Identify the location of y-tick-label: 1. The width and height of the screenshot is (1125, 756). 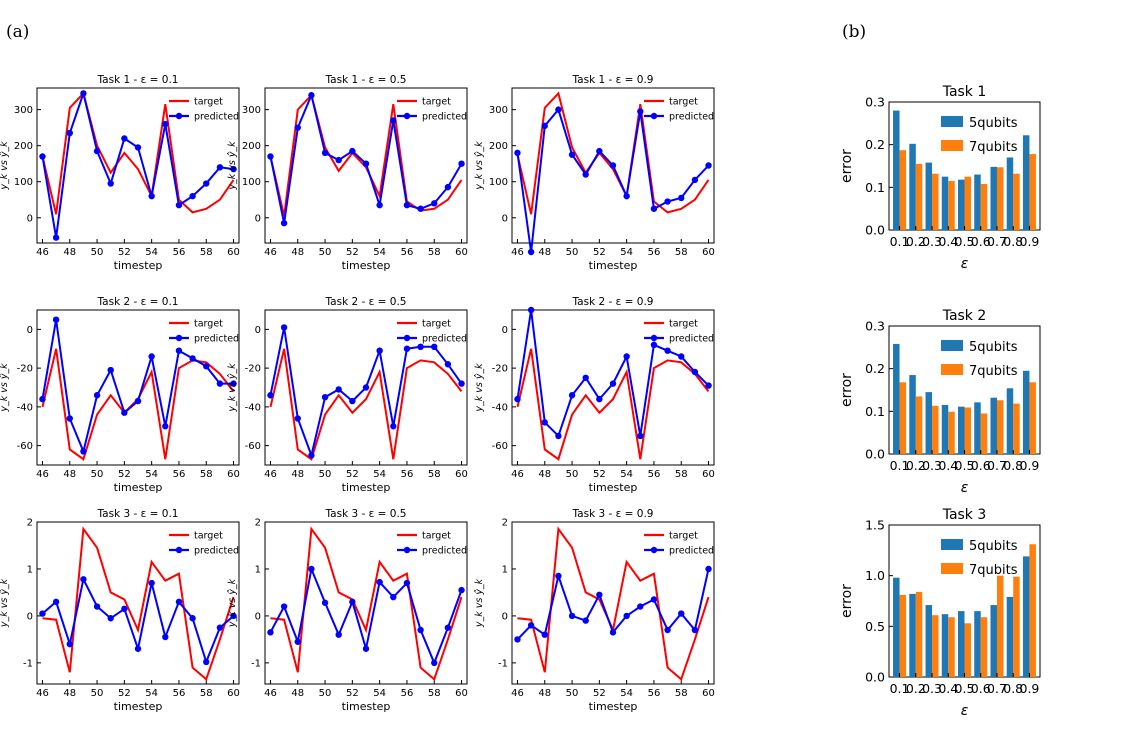
(258, 569).